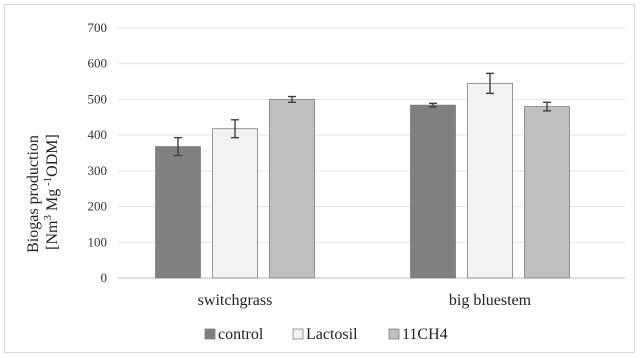  Describe the element at coordinates (332, 334) in the screenshot. I see `legend-label-Lactosil: Lactosil` at that location.